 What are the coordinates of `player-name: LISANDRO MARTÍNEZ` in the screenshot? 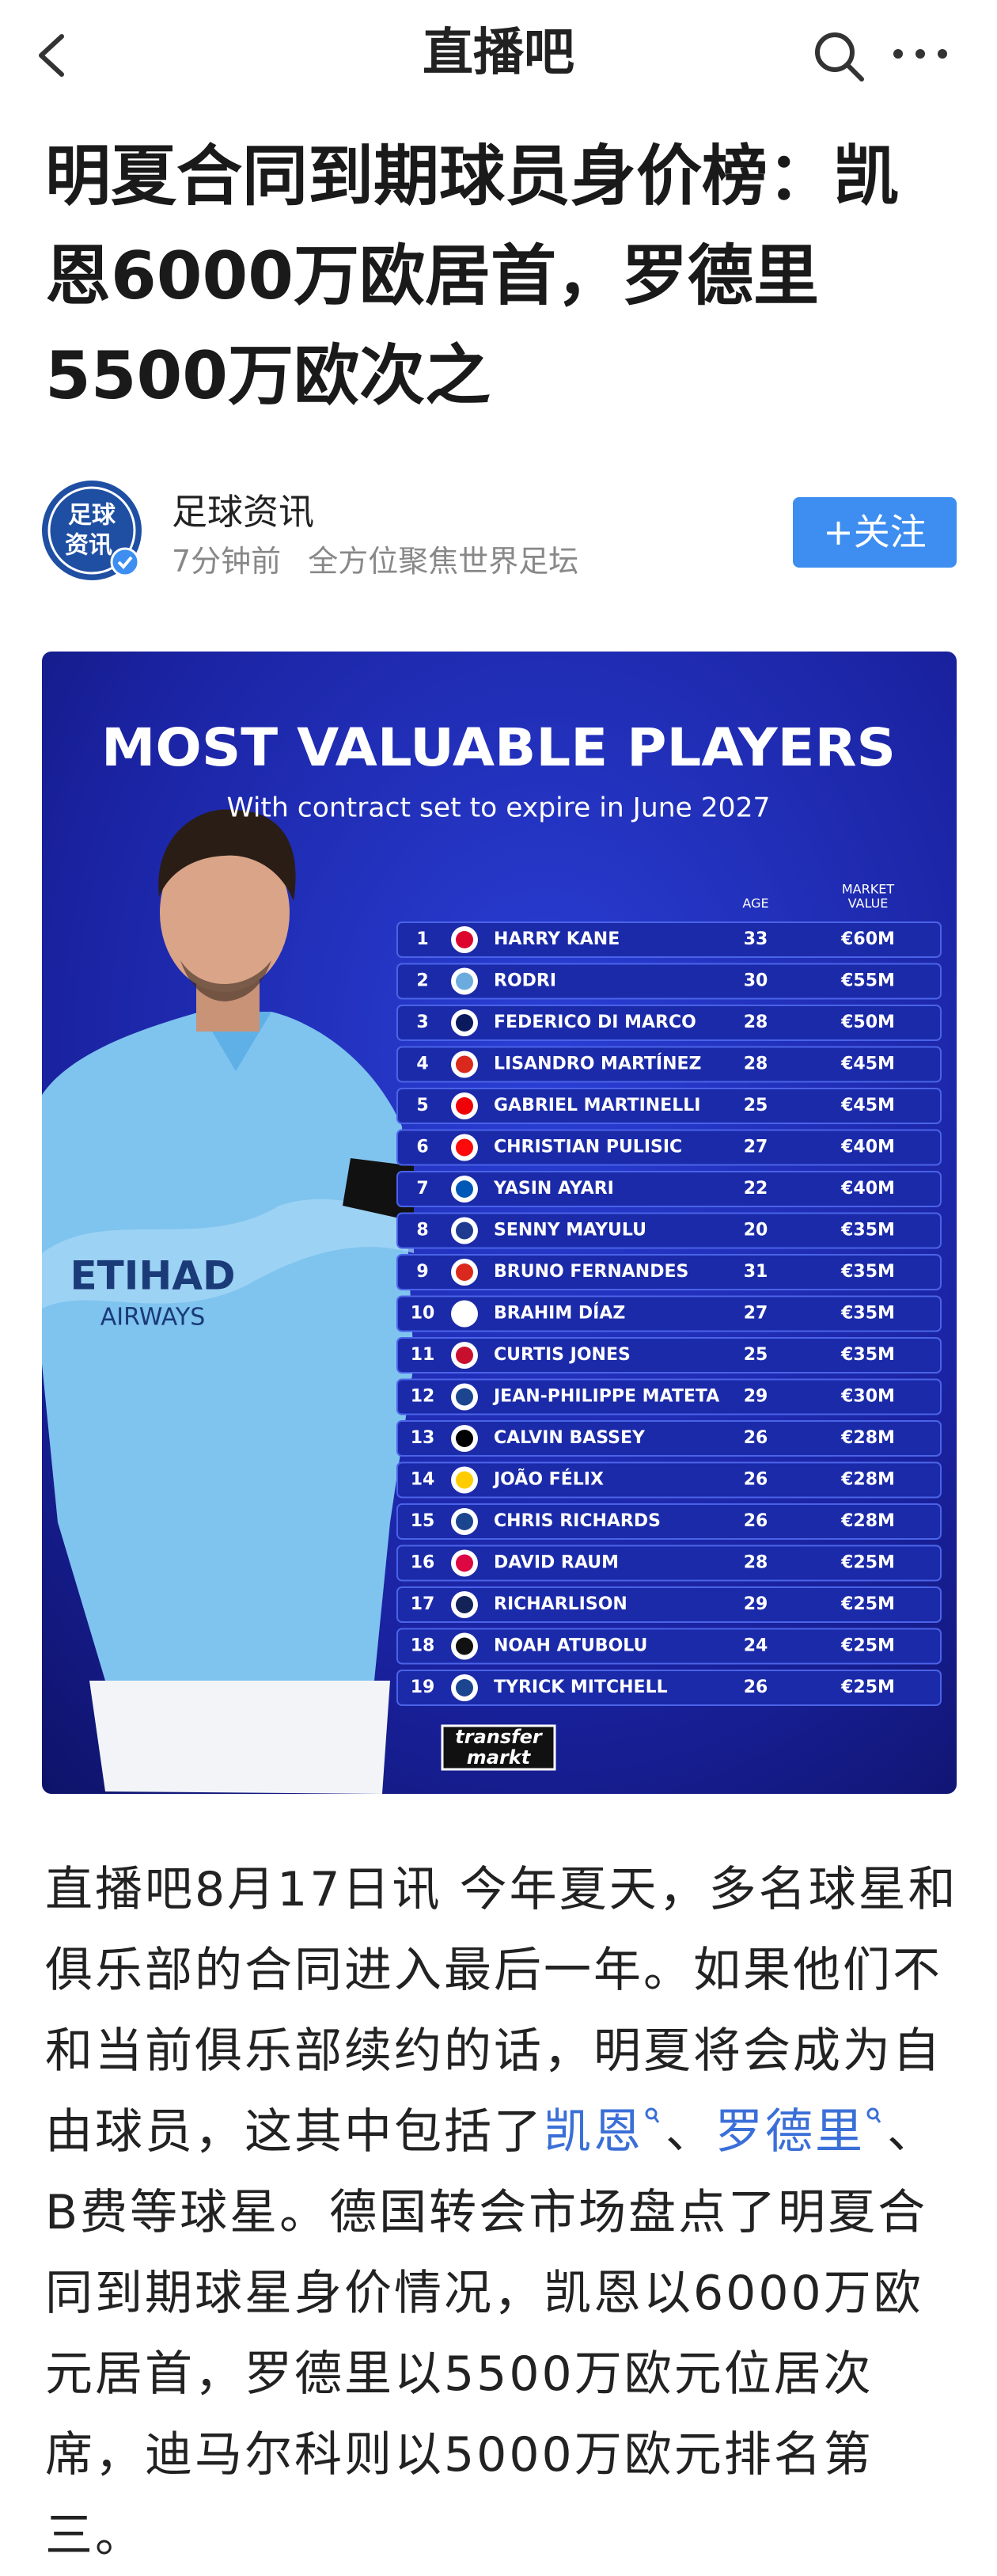 It's located at (598, 1064).